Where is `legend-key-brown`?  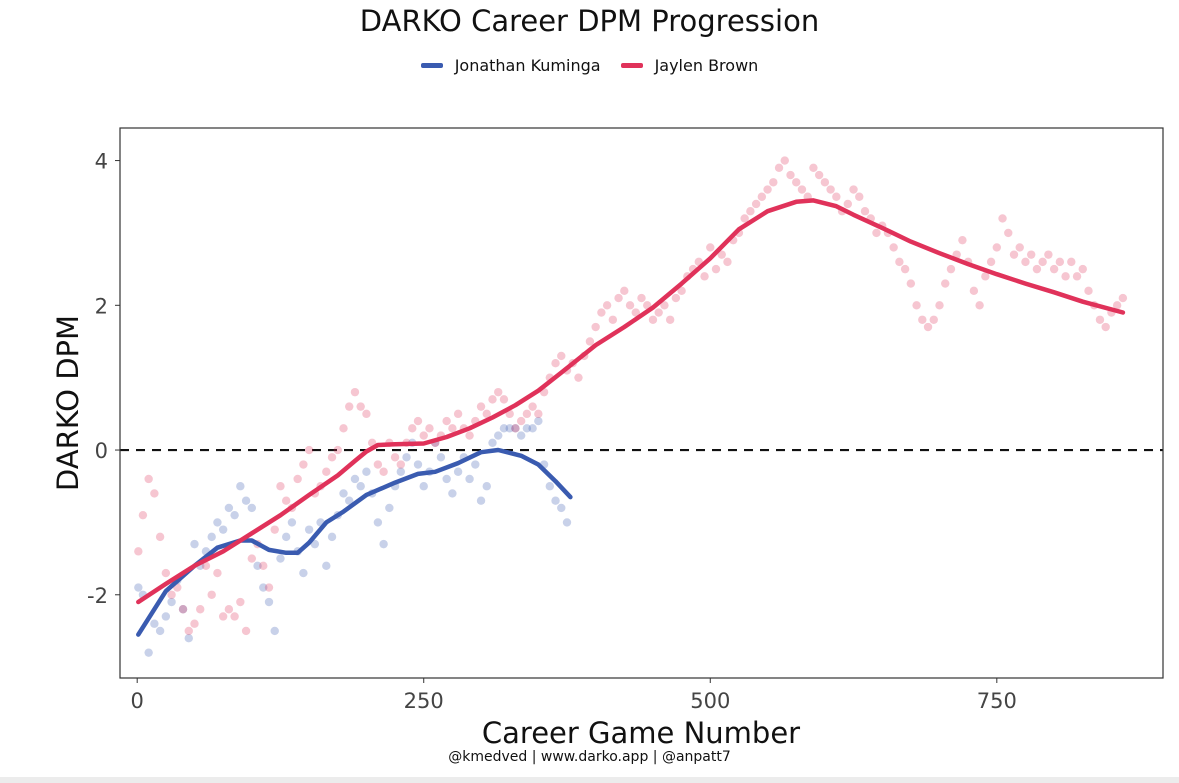 legend-key-brown is located at coordinates (631, 65).